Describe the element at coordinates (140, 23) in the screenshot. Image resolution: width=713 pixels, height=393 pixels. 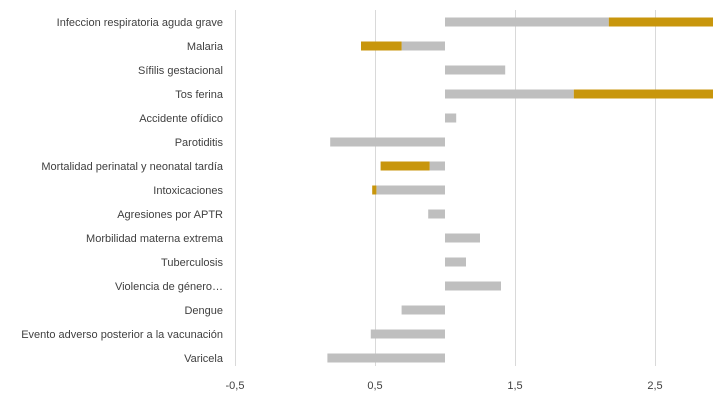
I see `category-label-0: Infeccion respiratoria aguda grave` at that location.